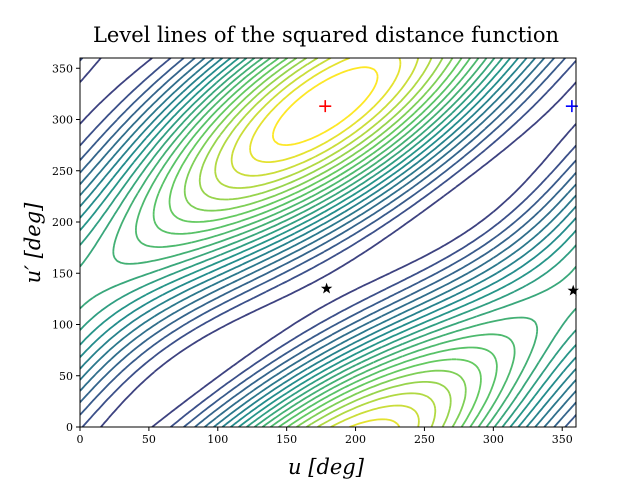 This screenshot has width=640, height=484. What do you see at coordinates (62, 325) in the screenshot?
I see `y-tick-label: 100` at bounding box center [62, 325].